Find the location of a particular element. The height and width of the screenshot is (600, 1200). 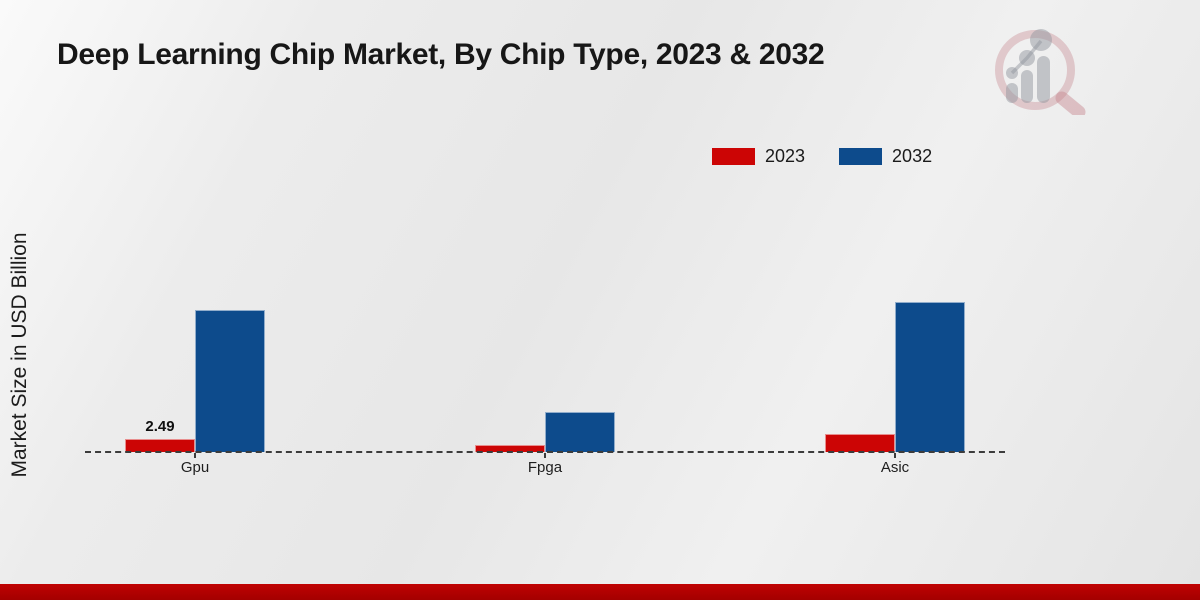

legend-item-2023: 2023 is located at coordinates (758, 156).